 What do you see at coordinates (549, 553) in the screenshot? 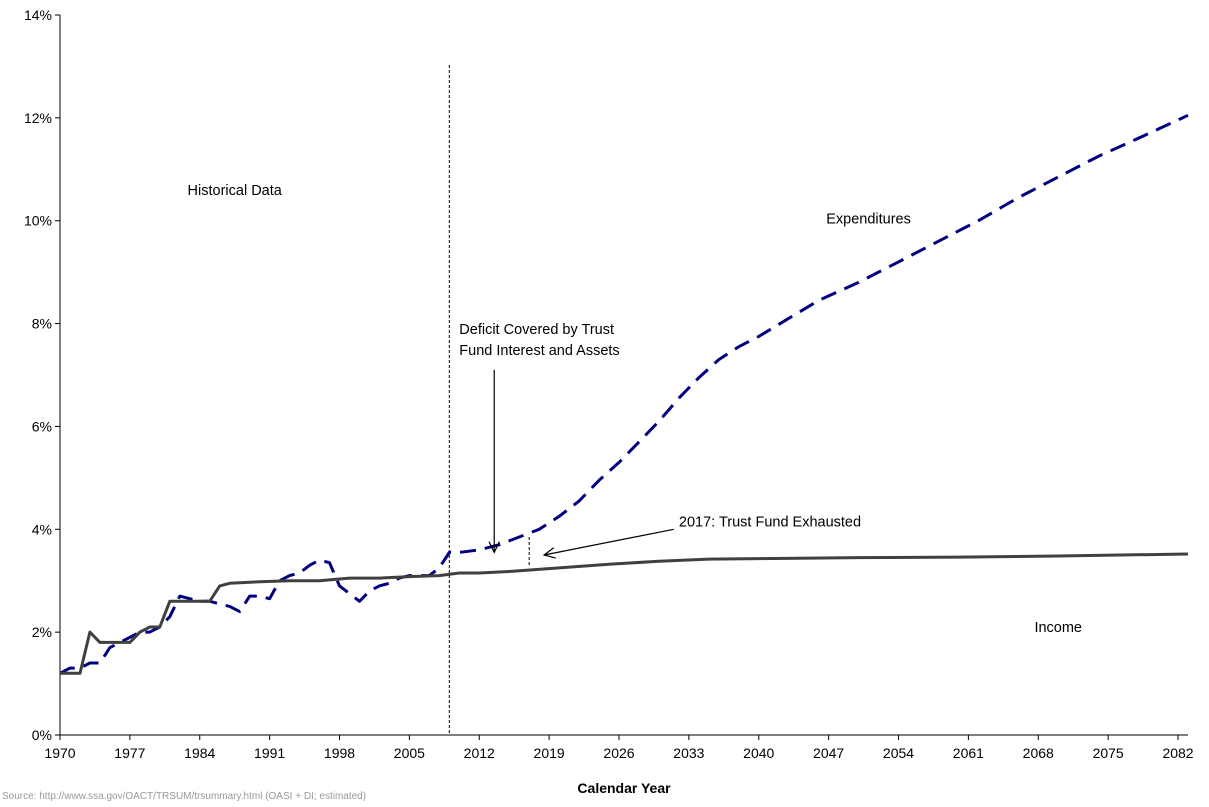
I see `exhausted-arrow-head` at bounding box center [549, 553].